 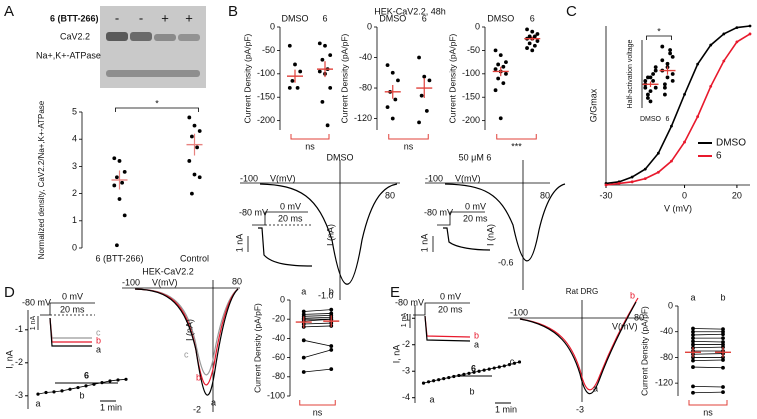 What do you see at coordinates (668, 119) in the screenshot?
I see `category-label: 6` at bounding box center [668, 119].